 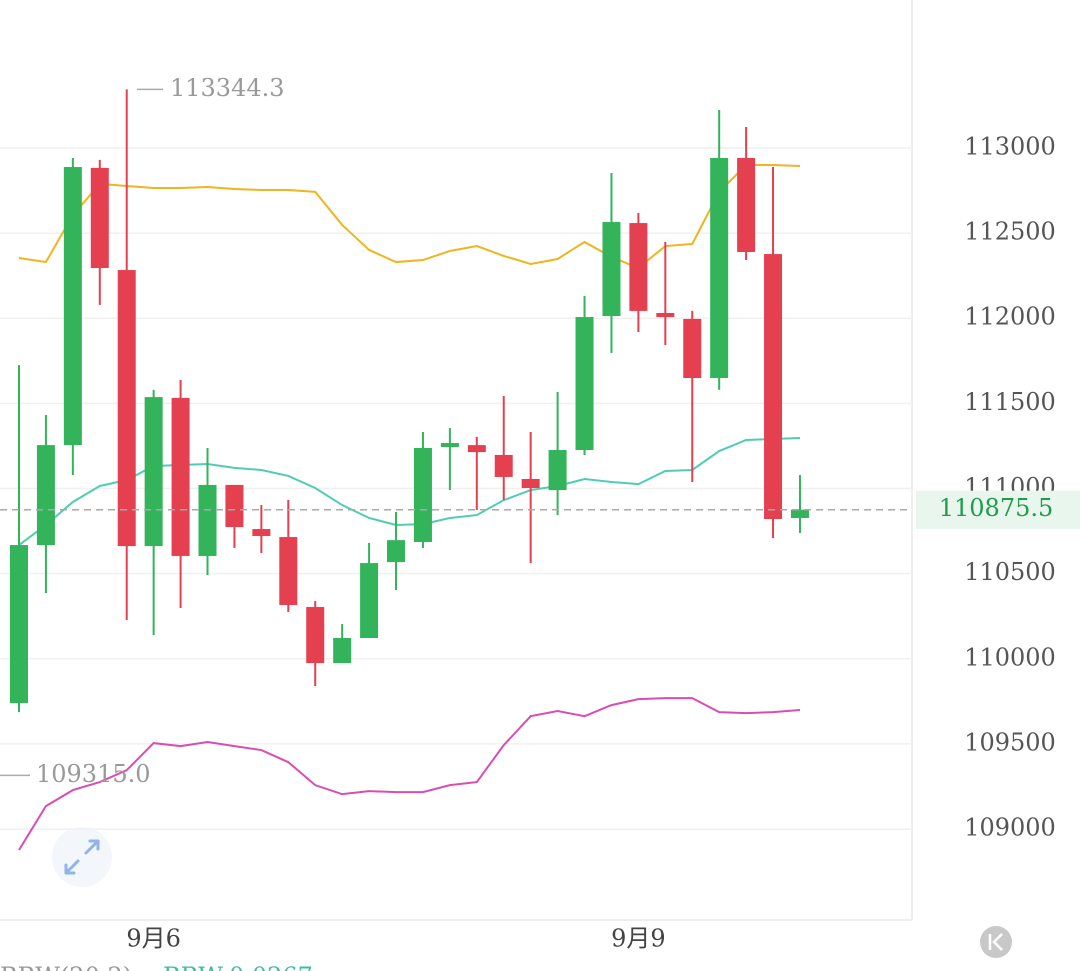 I want to click on expand-icon, so click(x=82, y=857).